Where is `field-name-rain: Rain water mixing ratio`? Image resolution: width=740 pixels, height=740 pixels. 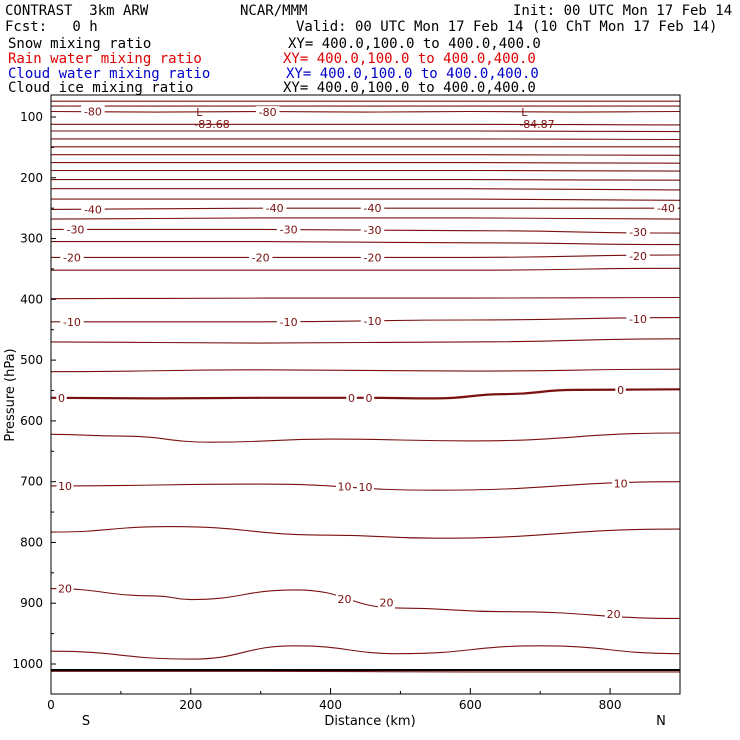 field-name-rain: Rain water mixing ratio is located at coordinates (105, 59).